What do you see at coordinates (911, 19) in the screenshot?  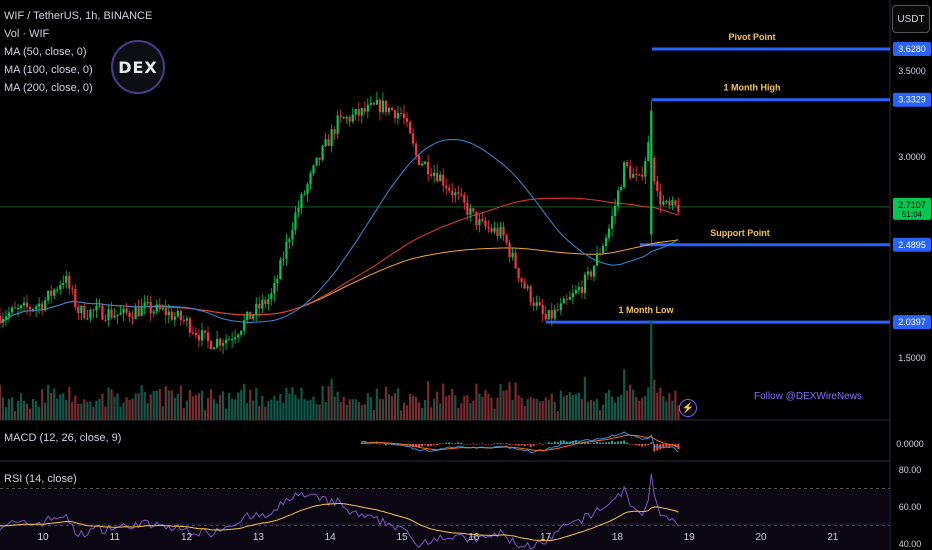 I see `currency-button: USDT` at bounding box center [911, 19].